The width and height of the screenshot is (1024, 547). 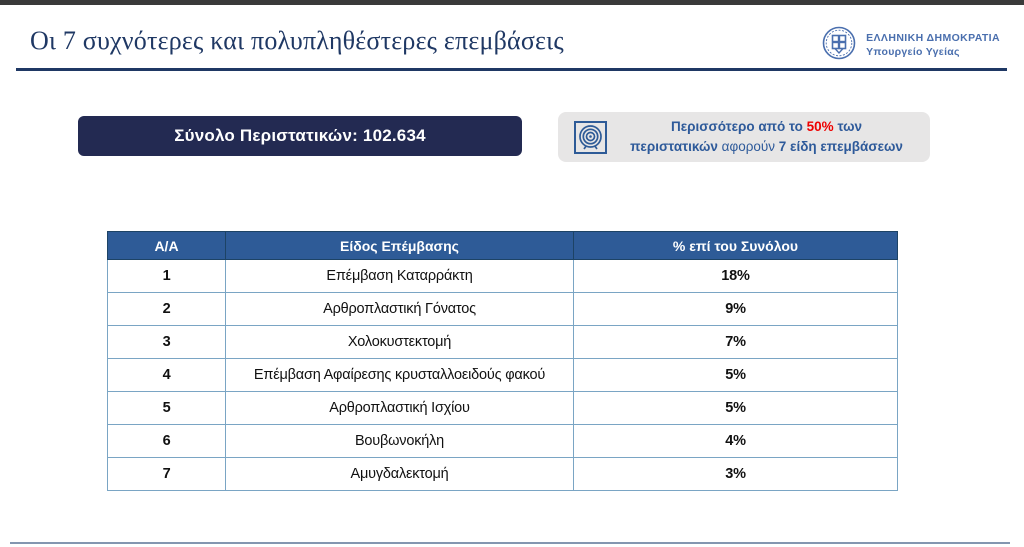 I want to click on logo-text: ΕΛΛΗΝΙΚΗ ΔΗΜΟΚΡΑΤΙΑ Υπουργείο Υγείας, so click(x=933, y=45).